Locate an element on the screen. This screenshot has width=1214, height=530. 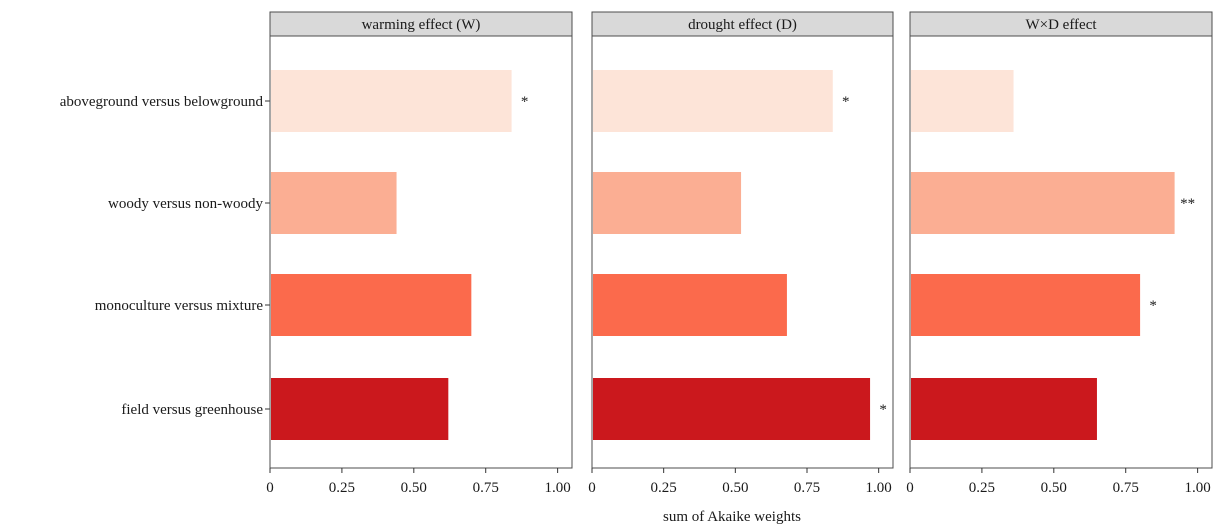
category-label-woody-versus-non-woody: woody versus non-woody is located at coordinates (185, 204).